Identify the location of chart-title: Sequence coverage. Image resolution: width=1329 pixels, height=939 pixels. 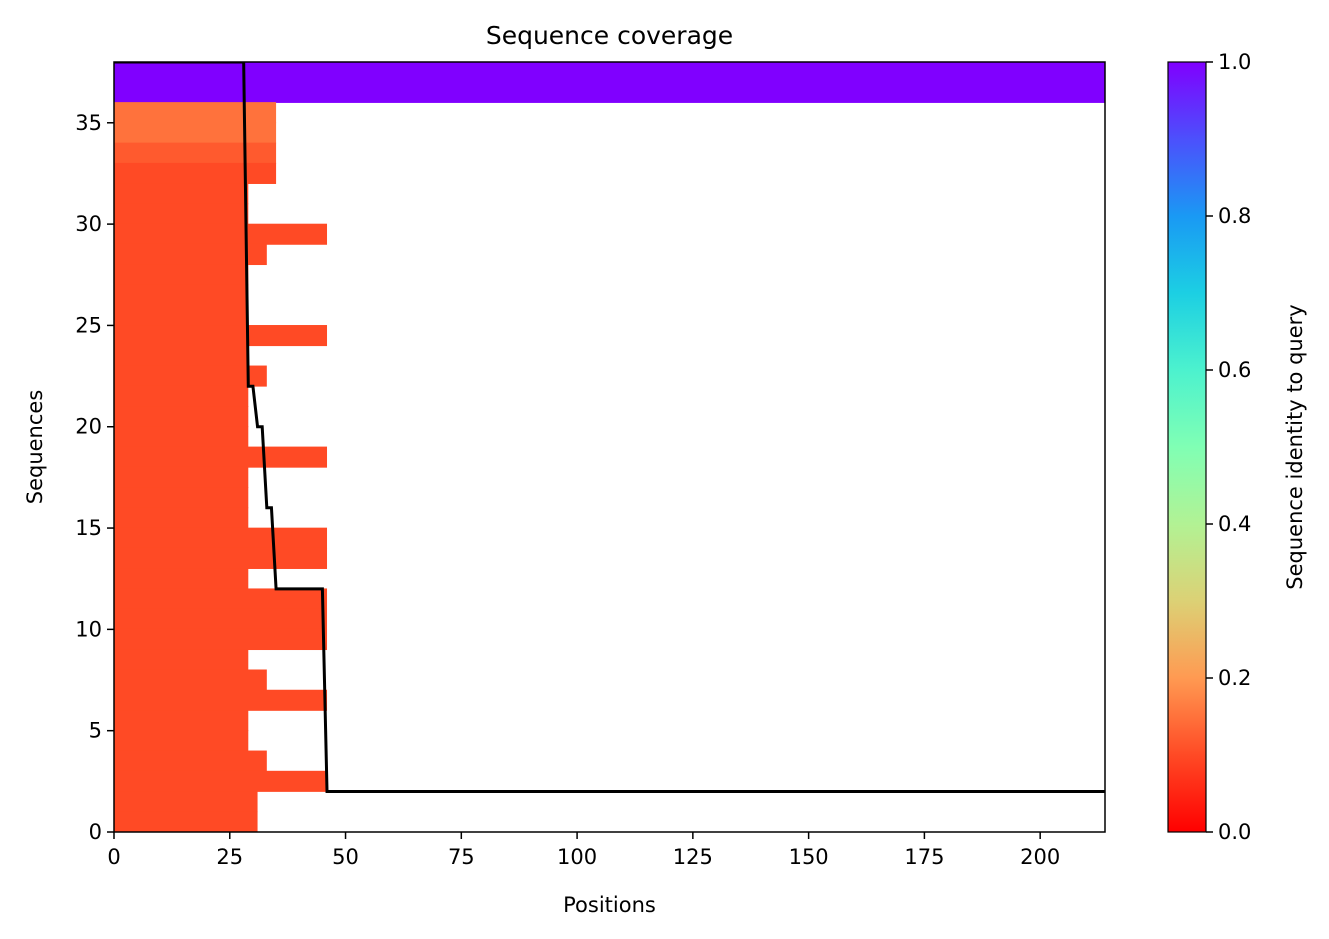
(609, 35).